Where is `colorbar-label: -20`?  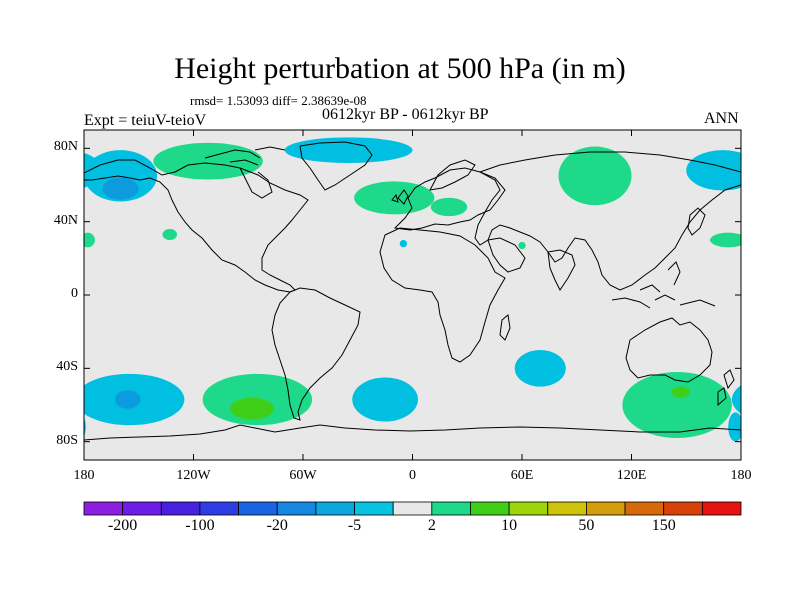 colorbar-label: -20 is located at coordinates (277, 525).